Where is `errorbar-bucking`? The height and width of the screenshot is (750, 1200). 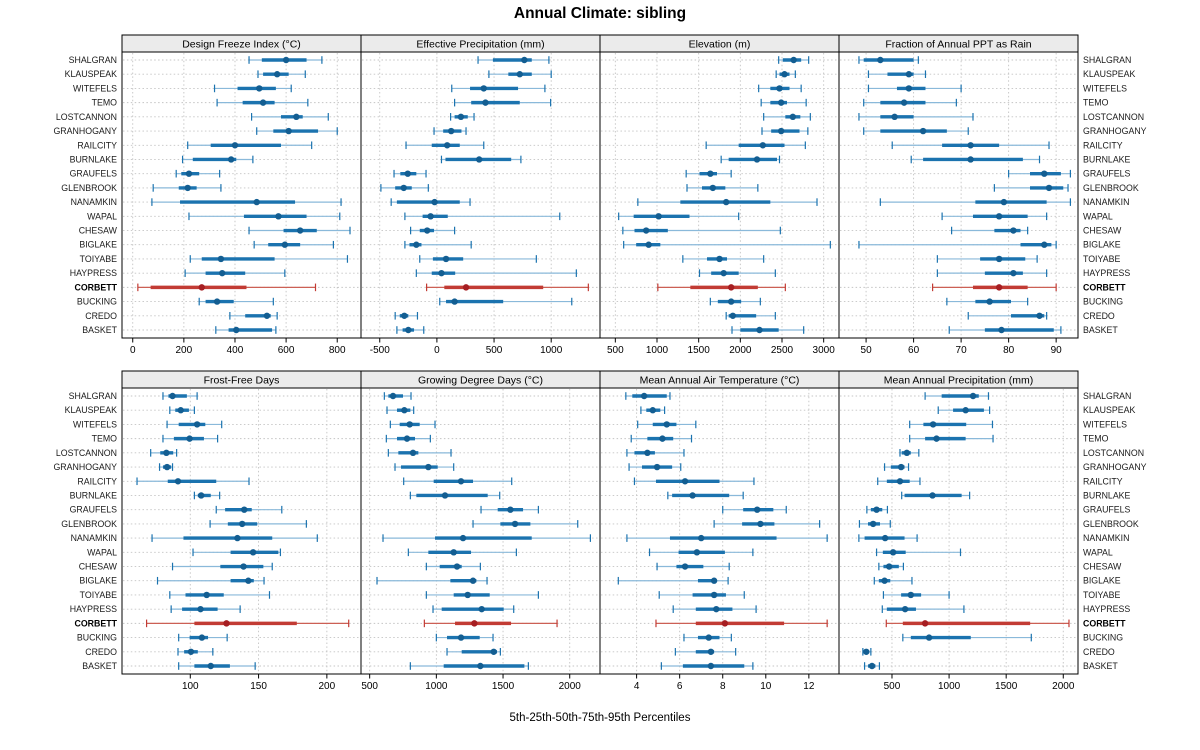
errorbar-bucking is located at coordinates (707, 637).